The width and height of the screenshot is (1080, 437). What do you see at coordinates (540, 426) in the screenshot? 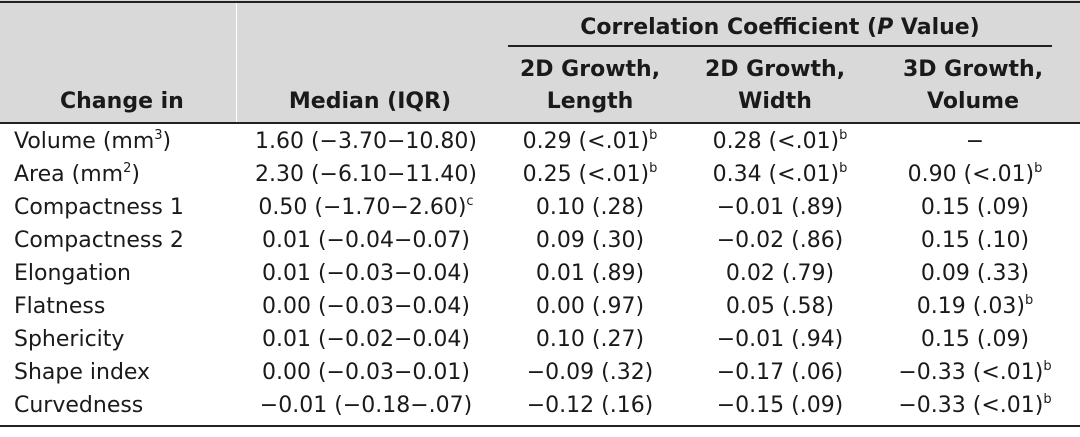
I see `bottom-rule` at bounding box center [540, 426].